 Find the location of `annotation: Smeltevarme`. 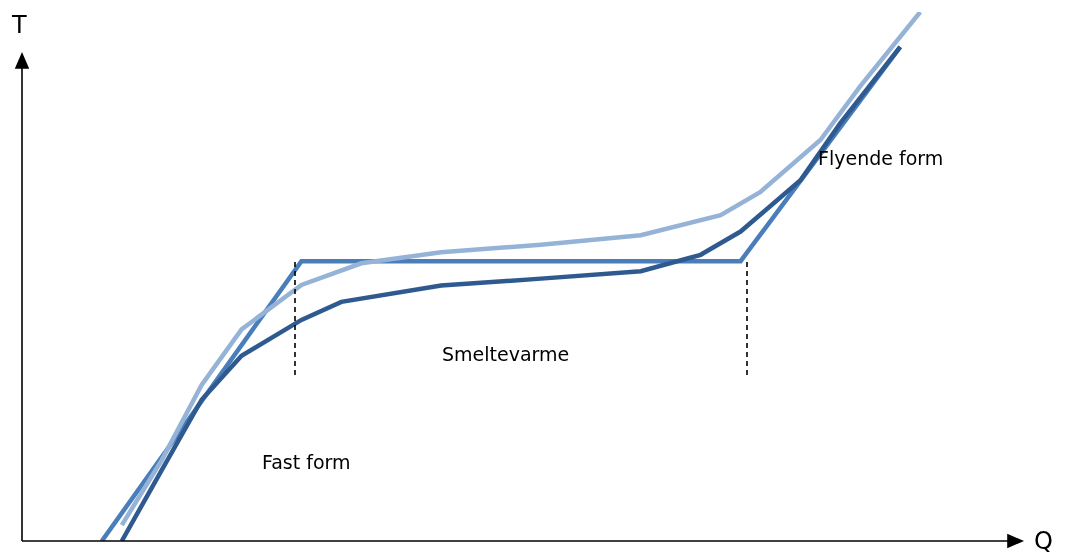

annotation: Smeltevarme is located at coordinates (506, 354).